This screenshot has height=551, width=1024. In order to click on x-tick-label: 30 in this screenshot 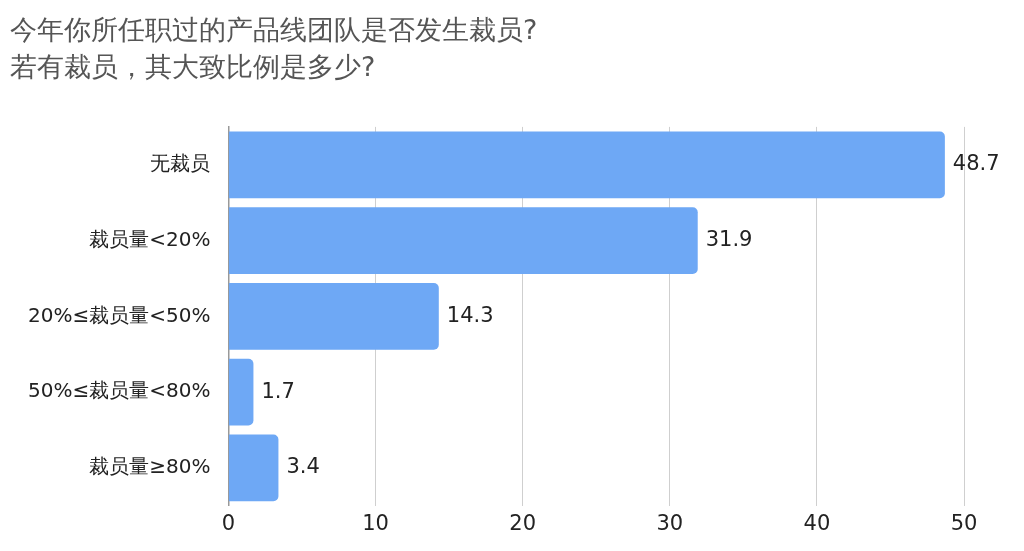, I will do `click(670, 522)`.